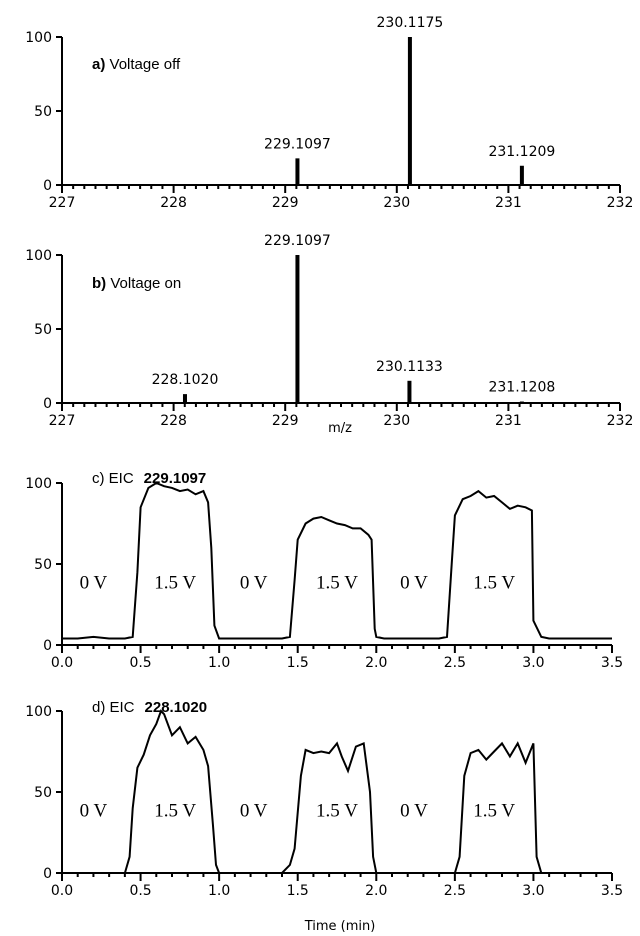  What do you see at coordinates (185, 380) in the screenshot?
I see `peak-label: 228.1020` at bounding box center [185, 380].